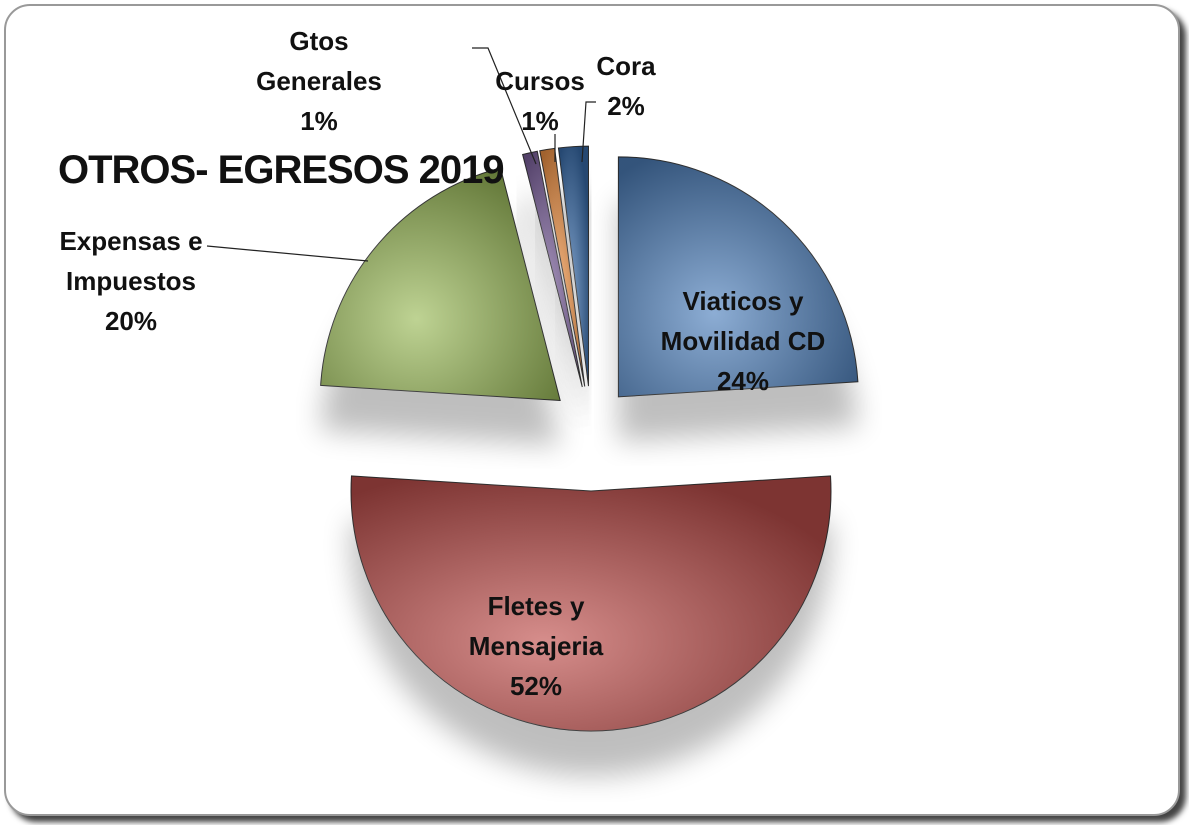  Describe the element at coordinates (743, 321) in the screenshot. I see `category-label: Viaticos y Movilidad CD` at that location.